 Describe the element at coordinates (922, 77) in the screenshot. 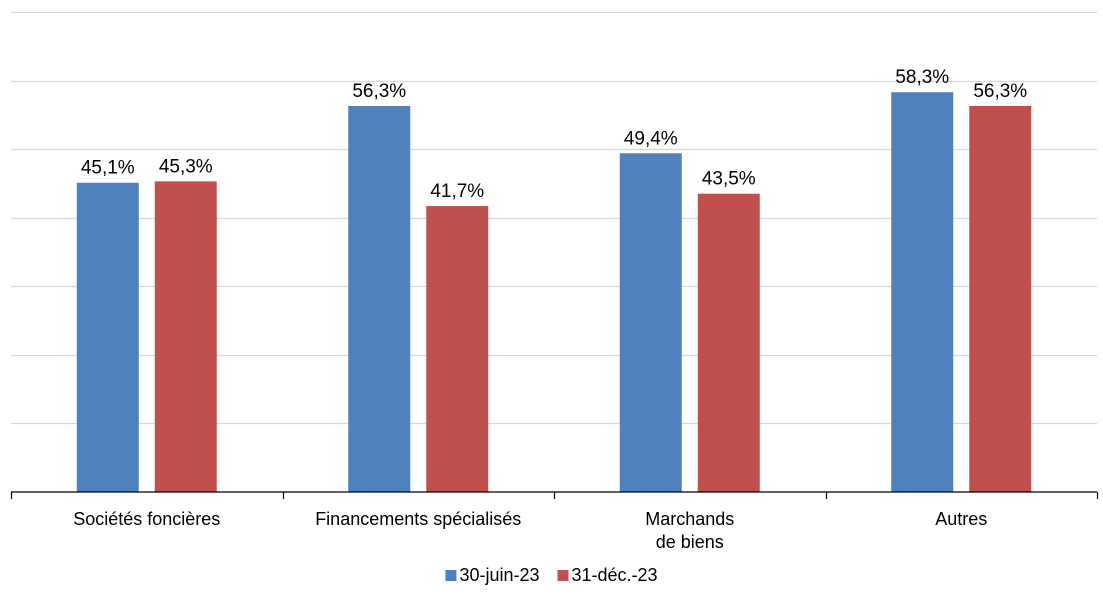

I see `data-label: 58,3%` at that location.